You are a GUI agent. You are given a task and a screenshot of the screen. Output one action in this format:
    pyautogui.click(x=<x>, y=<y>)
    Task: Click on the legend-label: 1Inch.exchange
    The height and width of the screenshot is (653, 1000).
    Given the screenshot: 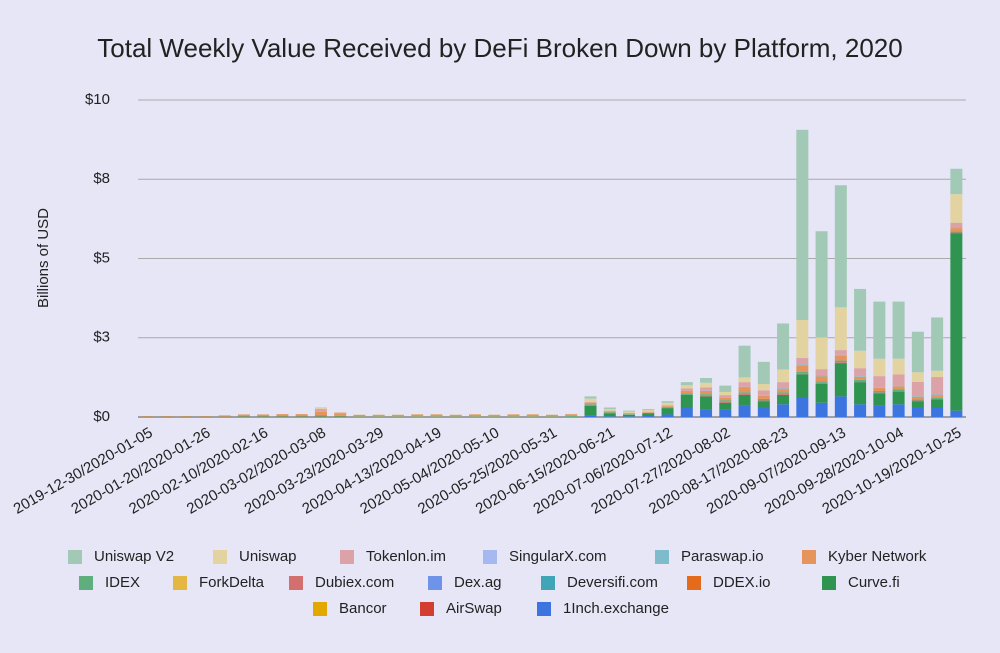 What is the action you would take?
    pyautogui.click(x=616, y=608)
    